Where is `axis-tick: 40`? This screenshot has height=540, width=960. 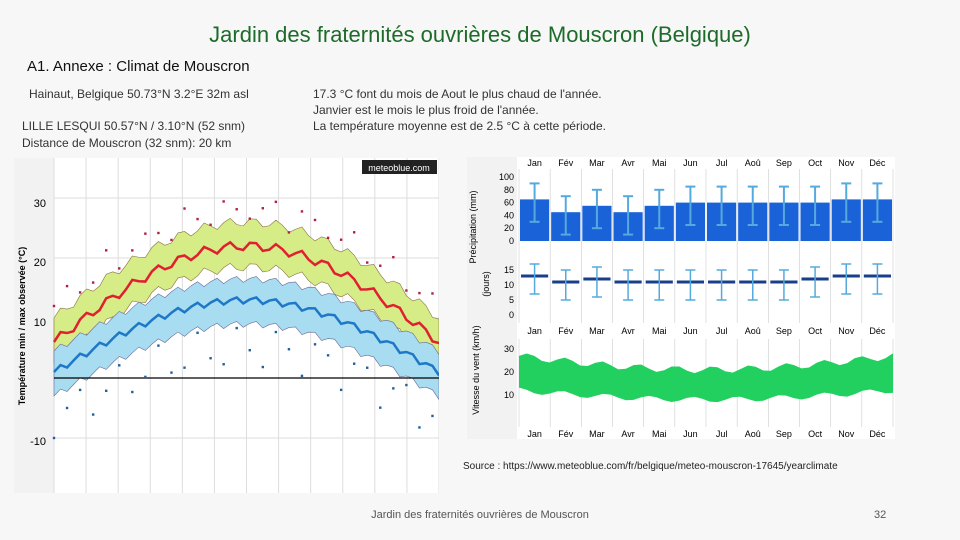
axis-tick: 40 is located at coordinates (509, 215).